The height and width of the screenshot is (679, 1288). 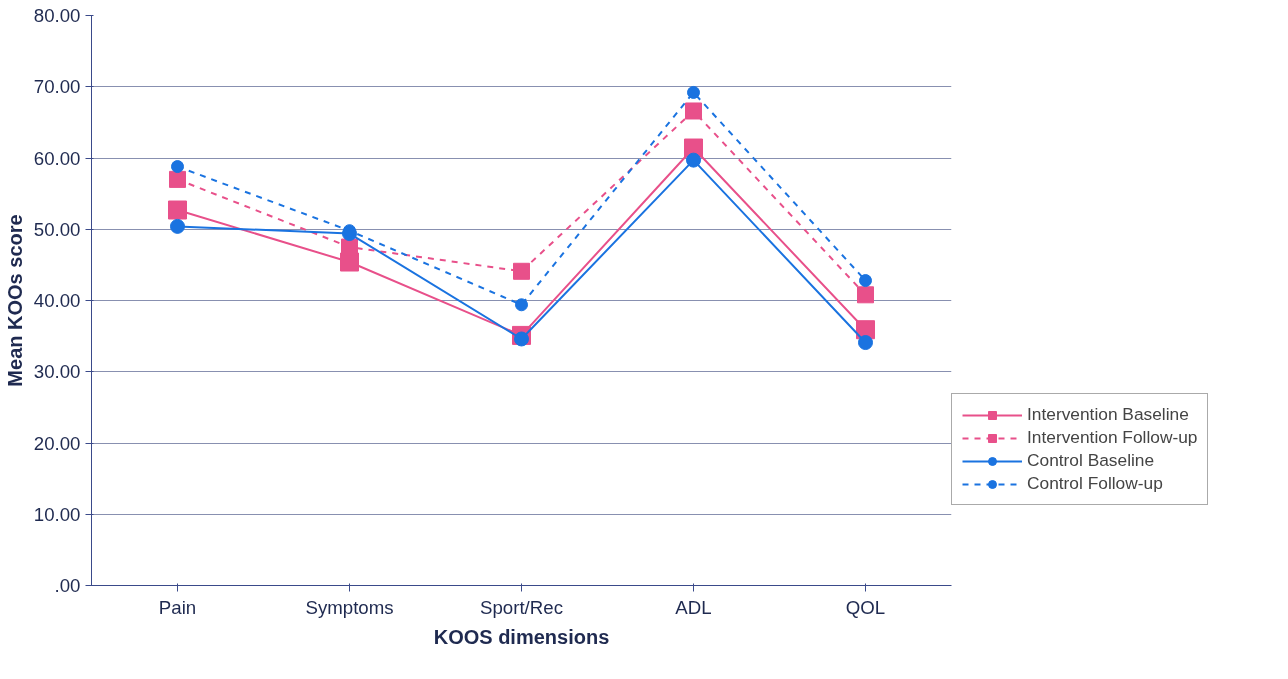 What do you see at coordinates (1095, 483) in the screenshot?
I see `legend-label: Control Follow-up` at bounding box center [1095, 483].